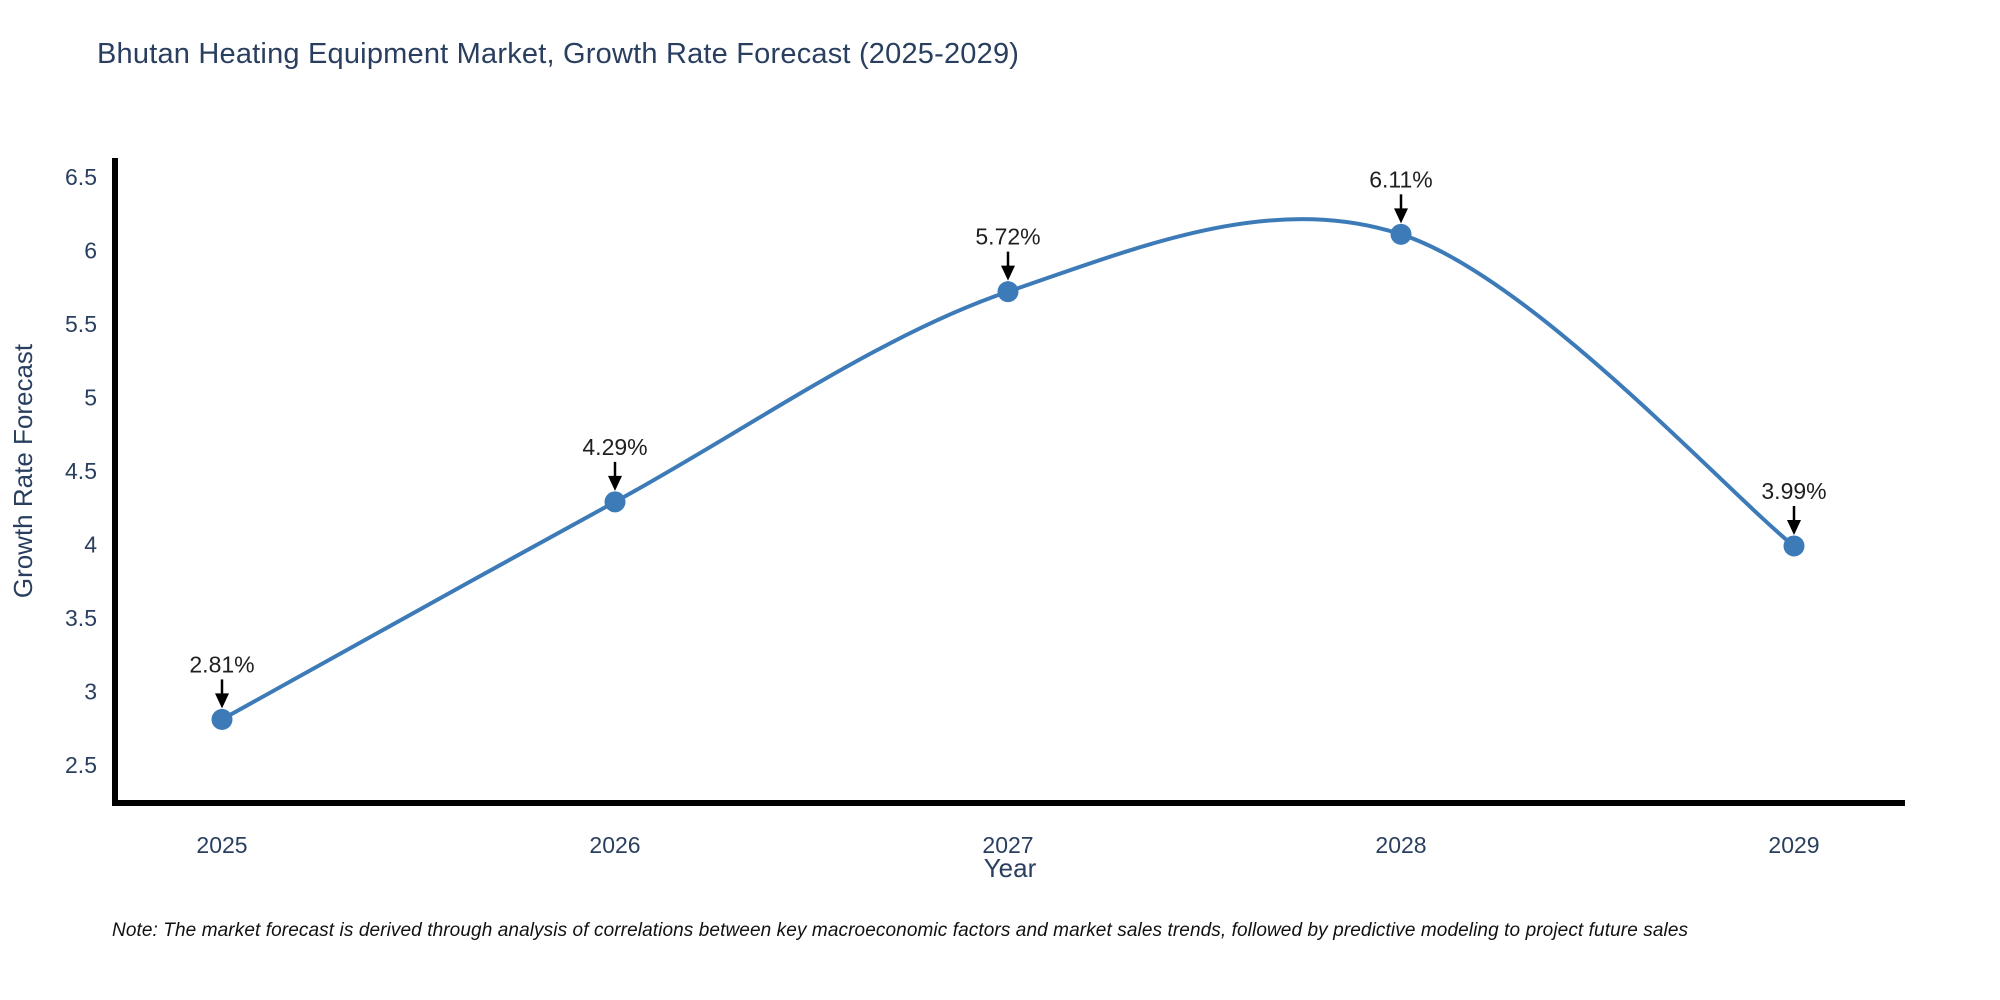 This screenshot has width=2000, height=1000. Describe the element at coordinates (1008, 292) in the screenshot. I see `data-point-marker-2027` at that location.